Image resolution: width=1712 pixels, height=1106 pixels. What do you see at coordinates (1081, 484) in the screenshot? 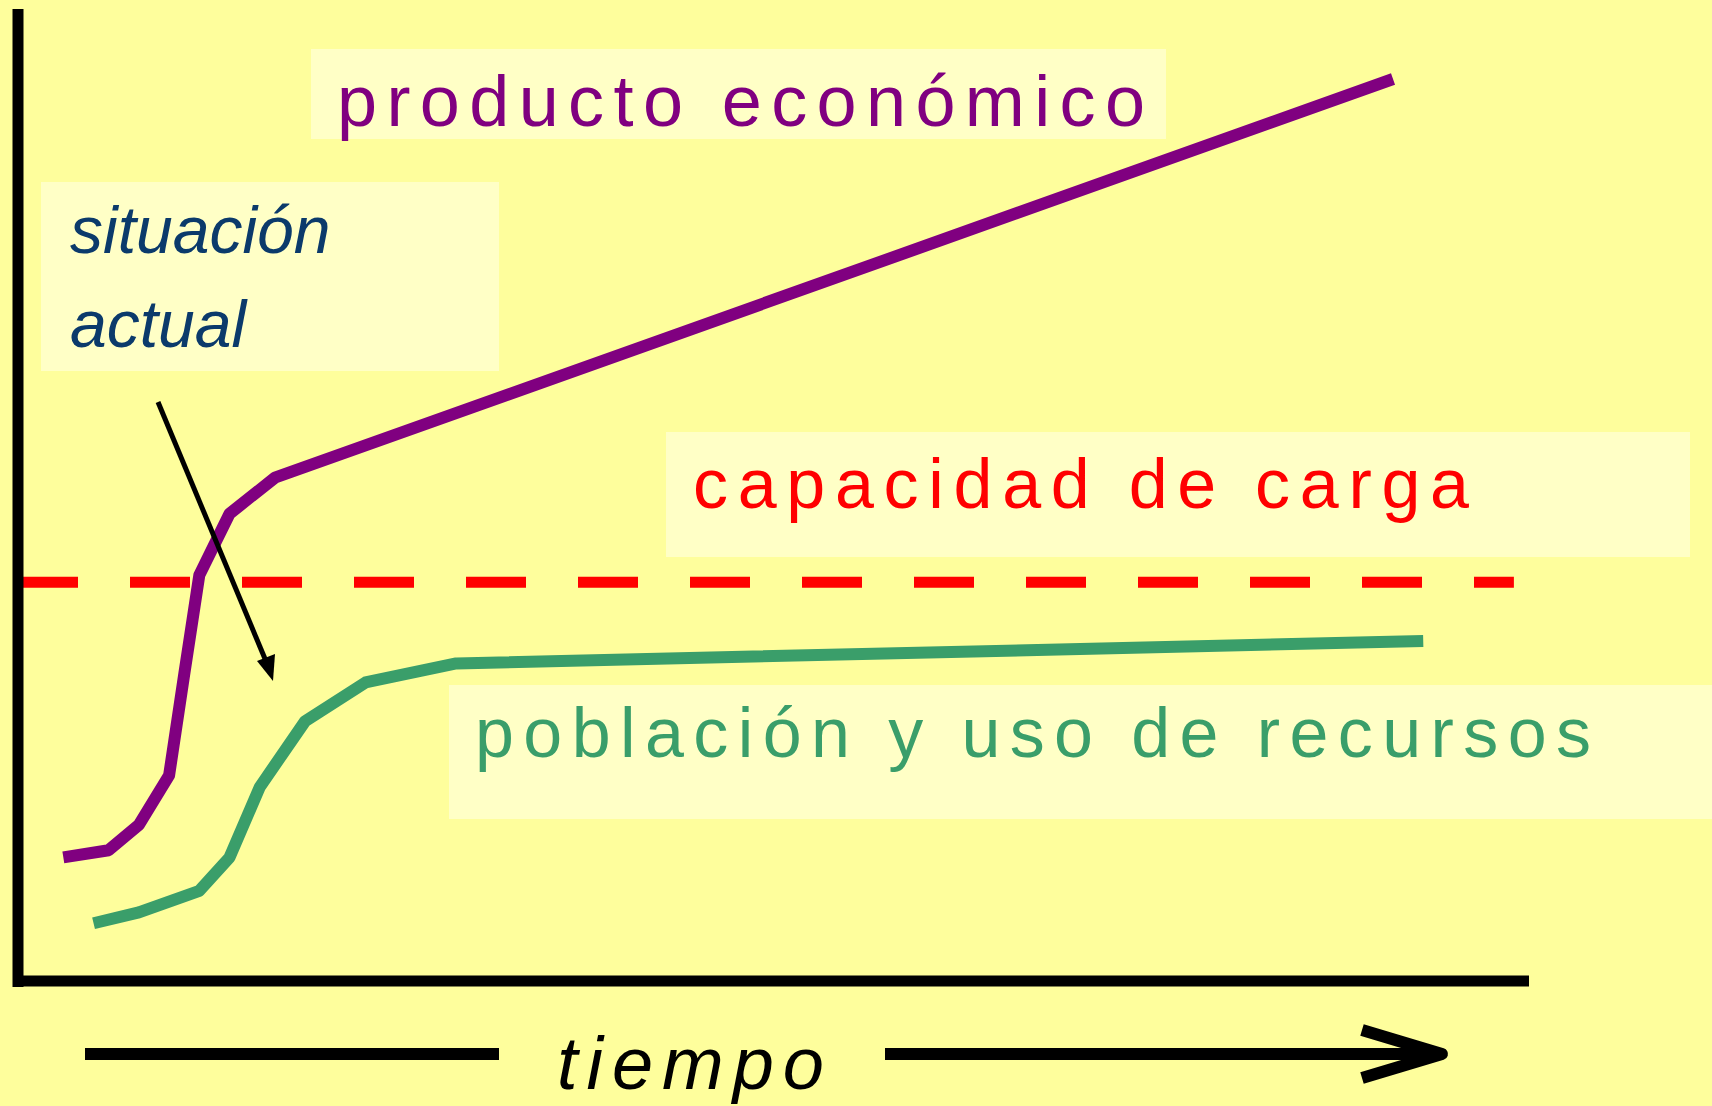
I see `ref-line-label: capacidad de carga` at bounding box center [1081, 484].